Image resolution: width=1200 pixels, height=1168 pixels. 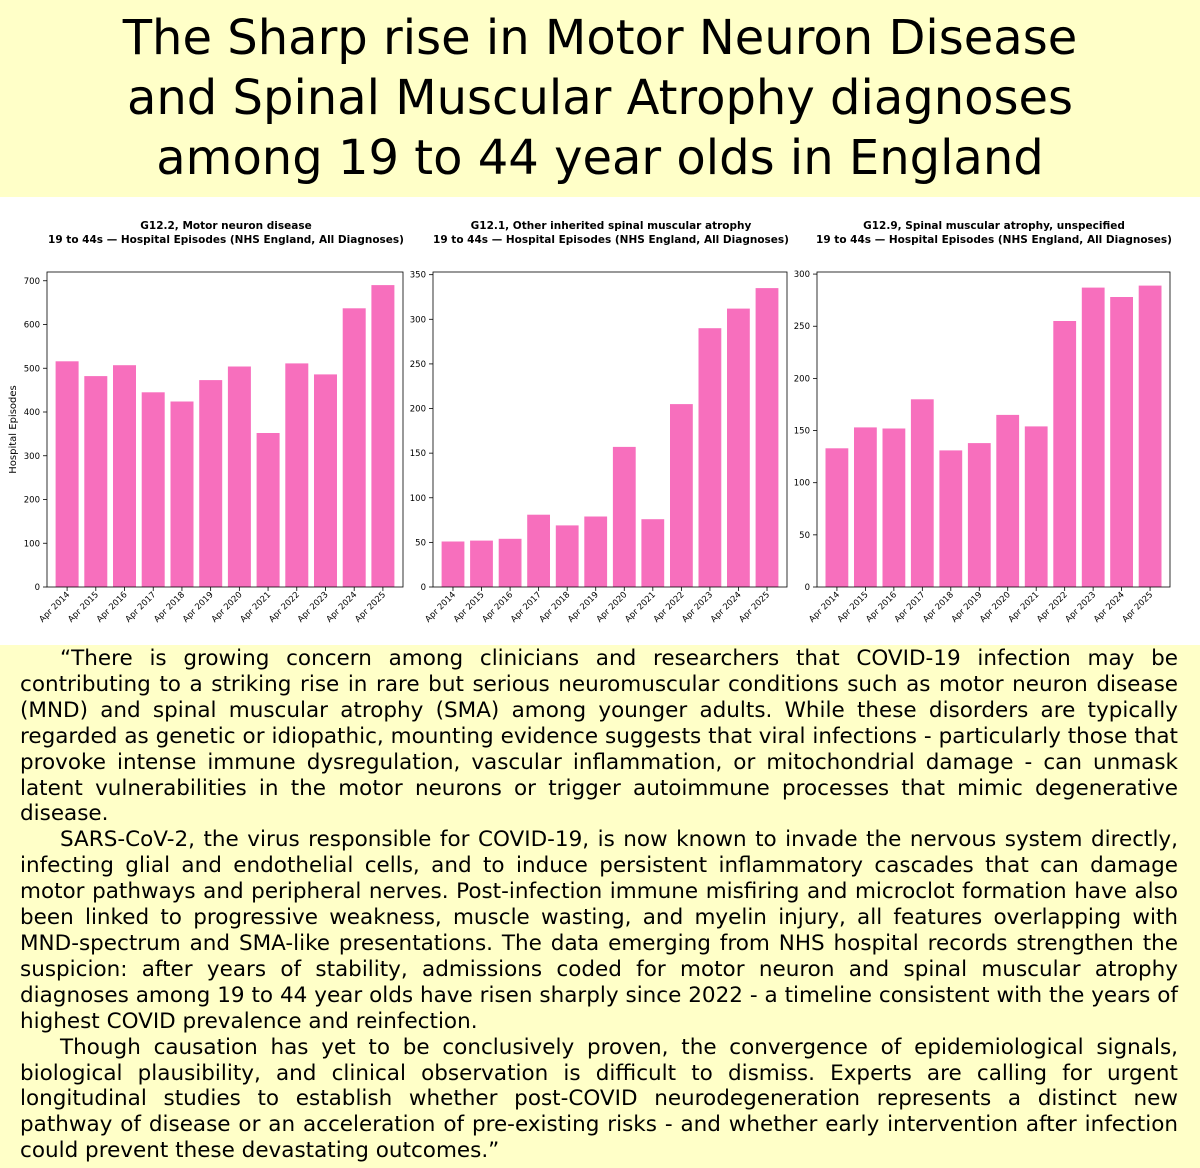 I want to click on chart-2-ytick-label-7: 300, so click(x=418, y=320).